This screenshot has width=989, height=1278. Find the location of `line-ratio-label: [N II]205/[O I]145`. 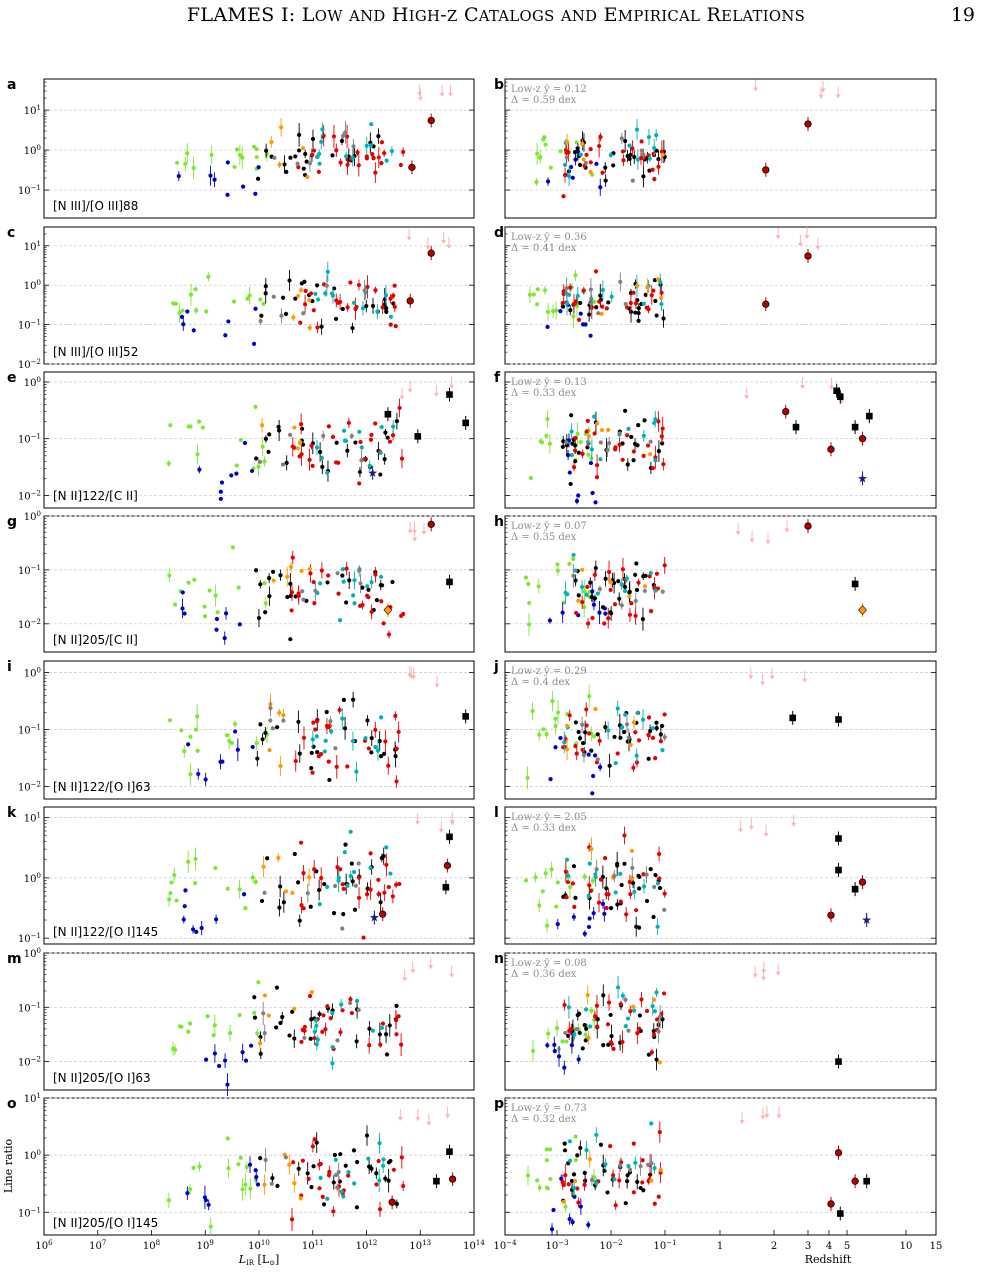

line-ratio-label: [N II]205/[O I]145 is located at coordinates (105, 1223).